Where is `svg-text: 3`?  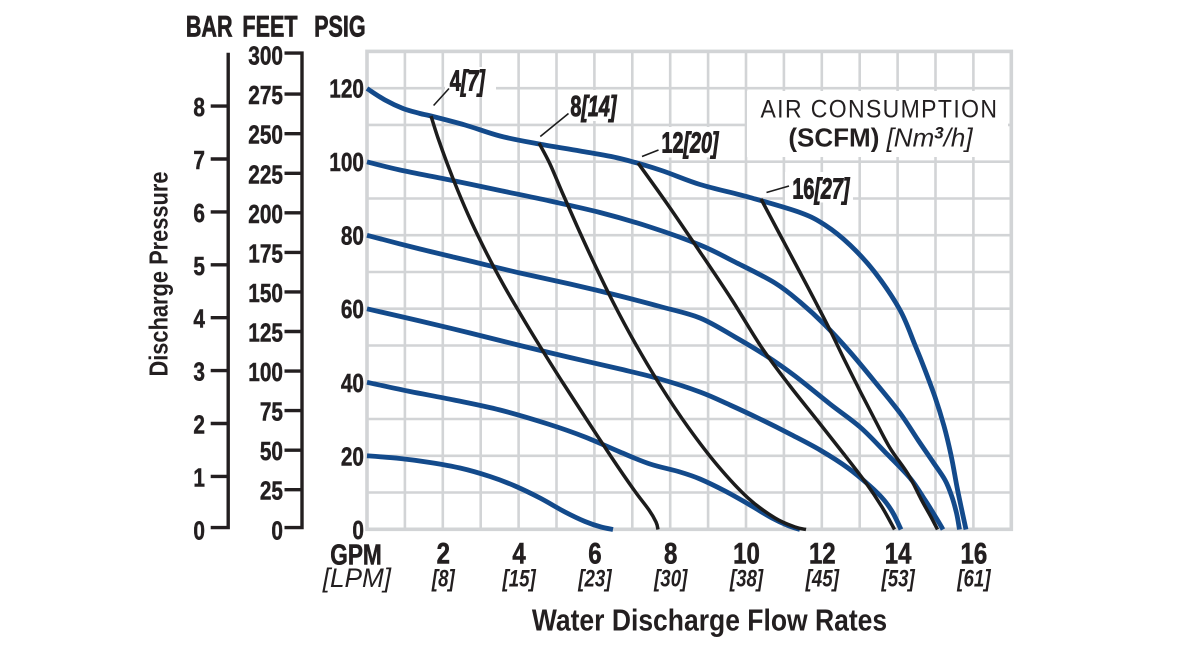 svg-text: 3 is located at coordinates (199, 371).